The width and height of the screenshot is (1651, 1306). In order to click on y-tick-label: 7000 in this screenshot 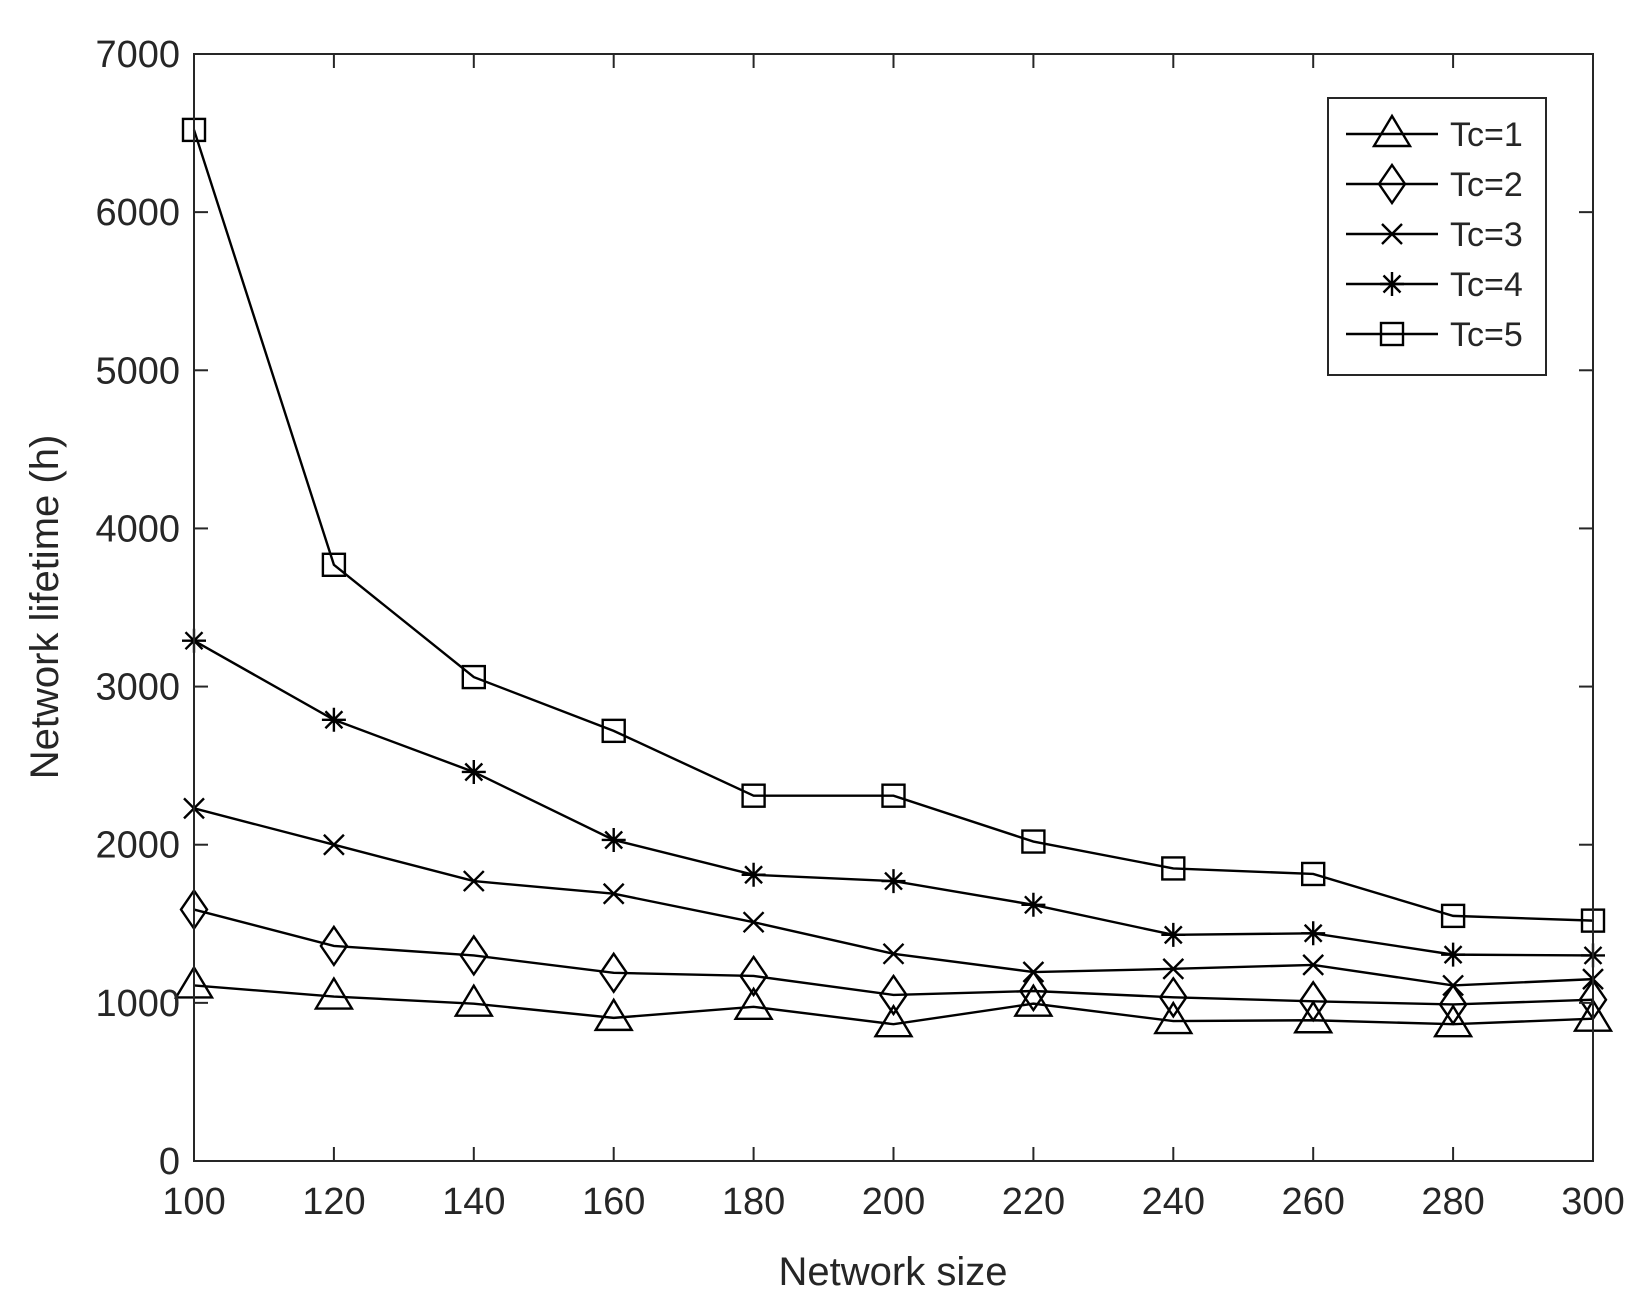, I will do `click(137, 55)`.